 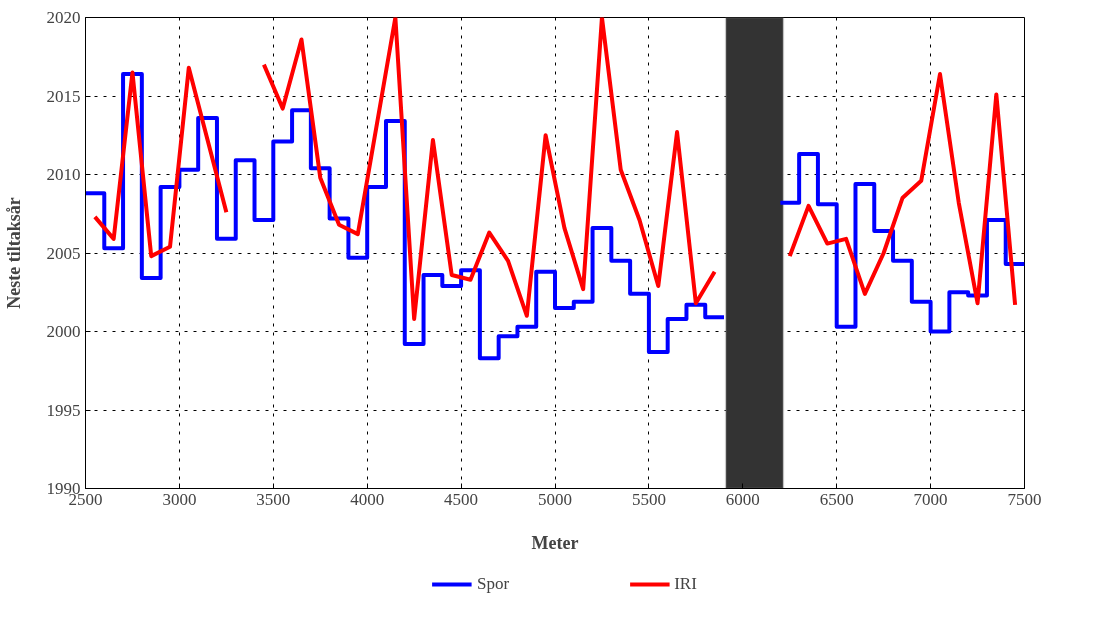 I want to click on x-tick-label: 6000, so click(x=742, y=499).